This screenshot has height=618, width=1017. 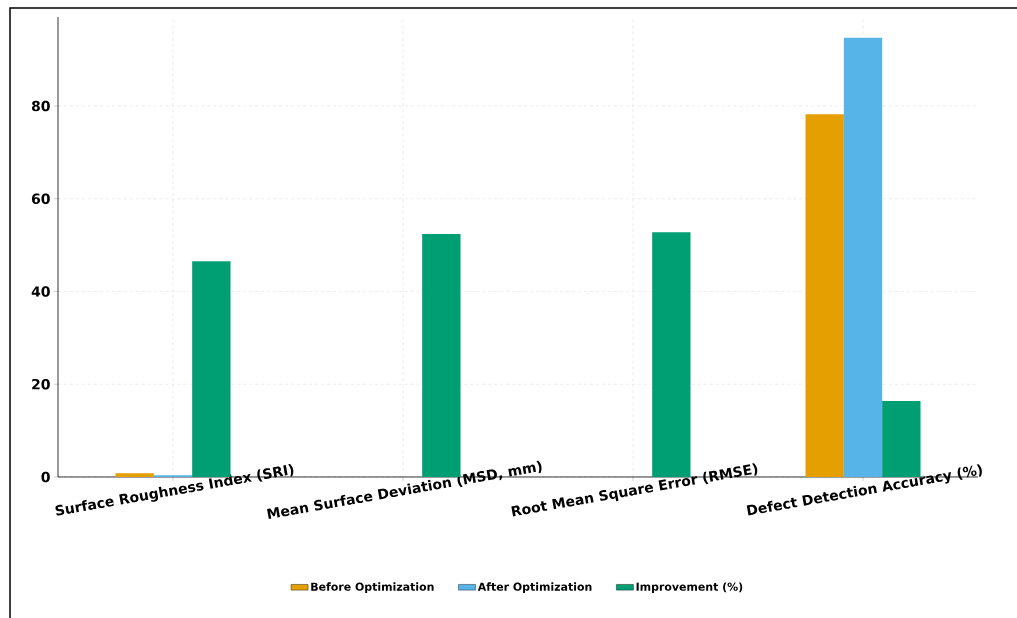 I want to click on legend-label: After Optimization, so click(x=534, y=587).